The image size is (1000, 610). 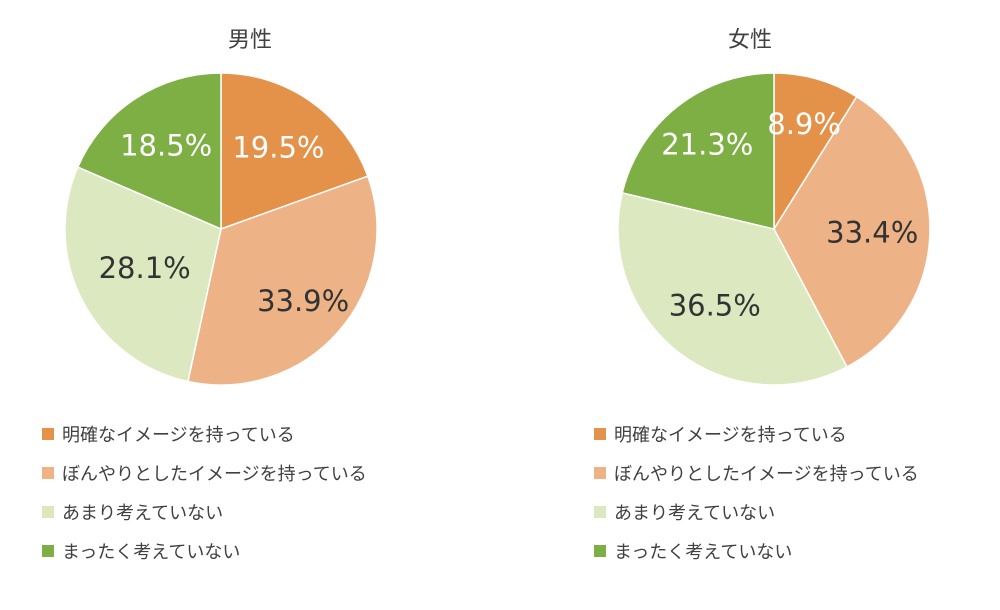 What do you see at coordinates (872, 233) in the screenshot?
I see `slice-value-label: 33.4%` at bounding box center [872, 233].